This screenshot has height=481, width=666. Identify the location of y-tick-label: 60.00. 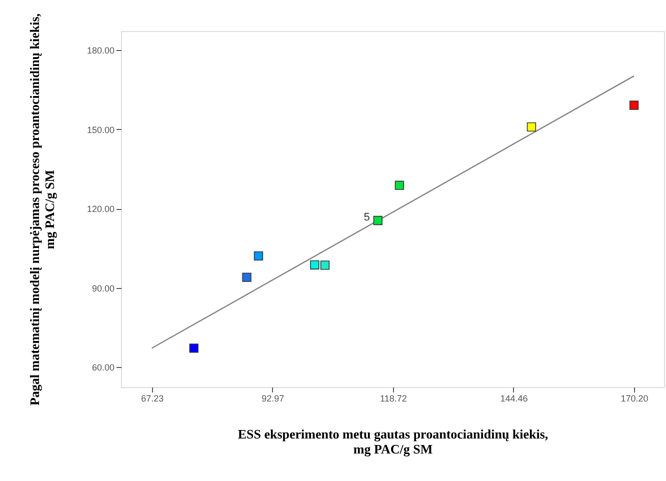
(103, 367).